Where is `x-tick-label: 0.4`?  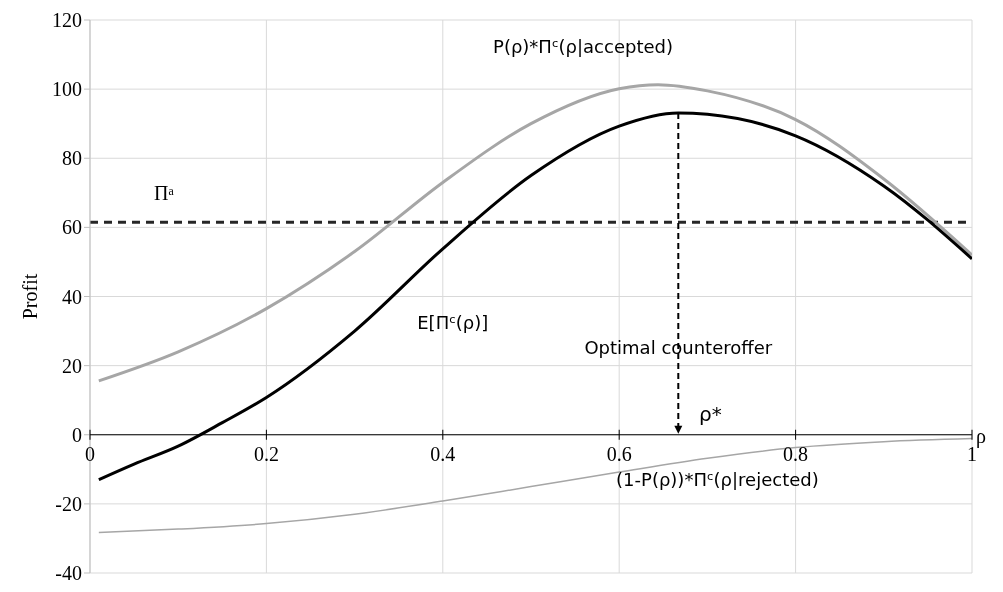 x-tick-label: 0.4 is located at coordinates (443, 453).